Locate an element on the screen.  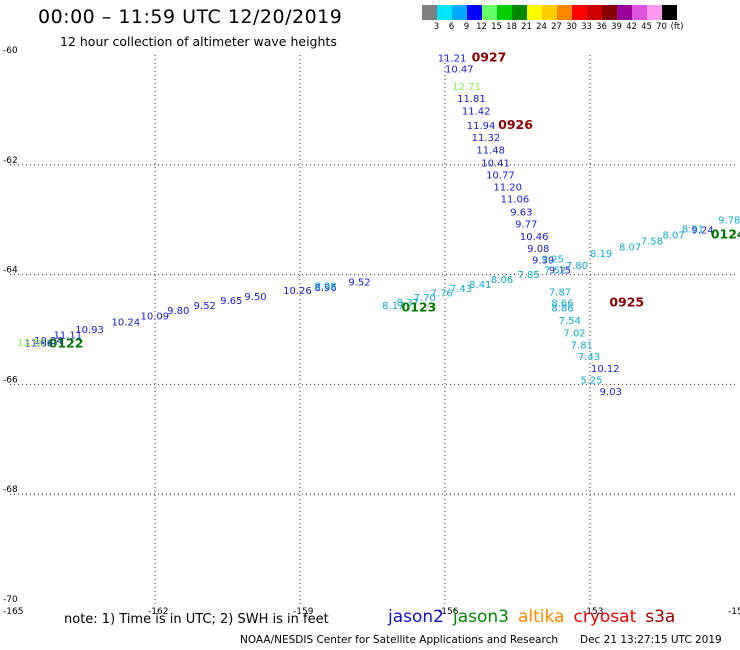
page-title: 00:00 – 11:59 UTC 12/20/2019 is located at coordinates (190, 17).